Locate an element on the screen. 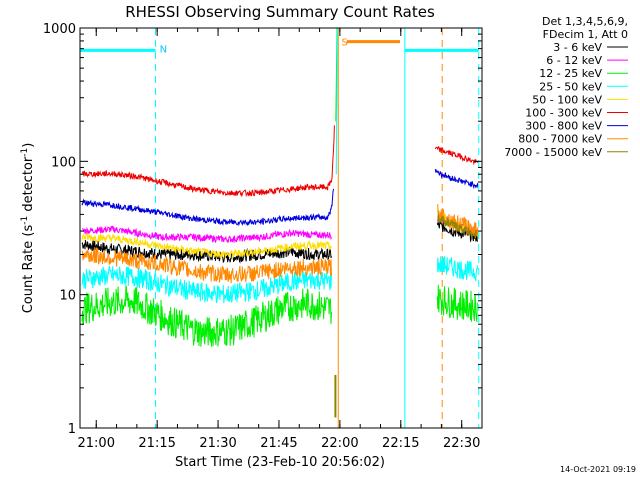  legend-label: 6 - 12 keV is located at coordinates (574, 60).